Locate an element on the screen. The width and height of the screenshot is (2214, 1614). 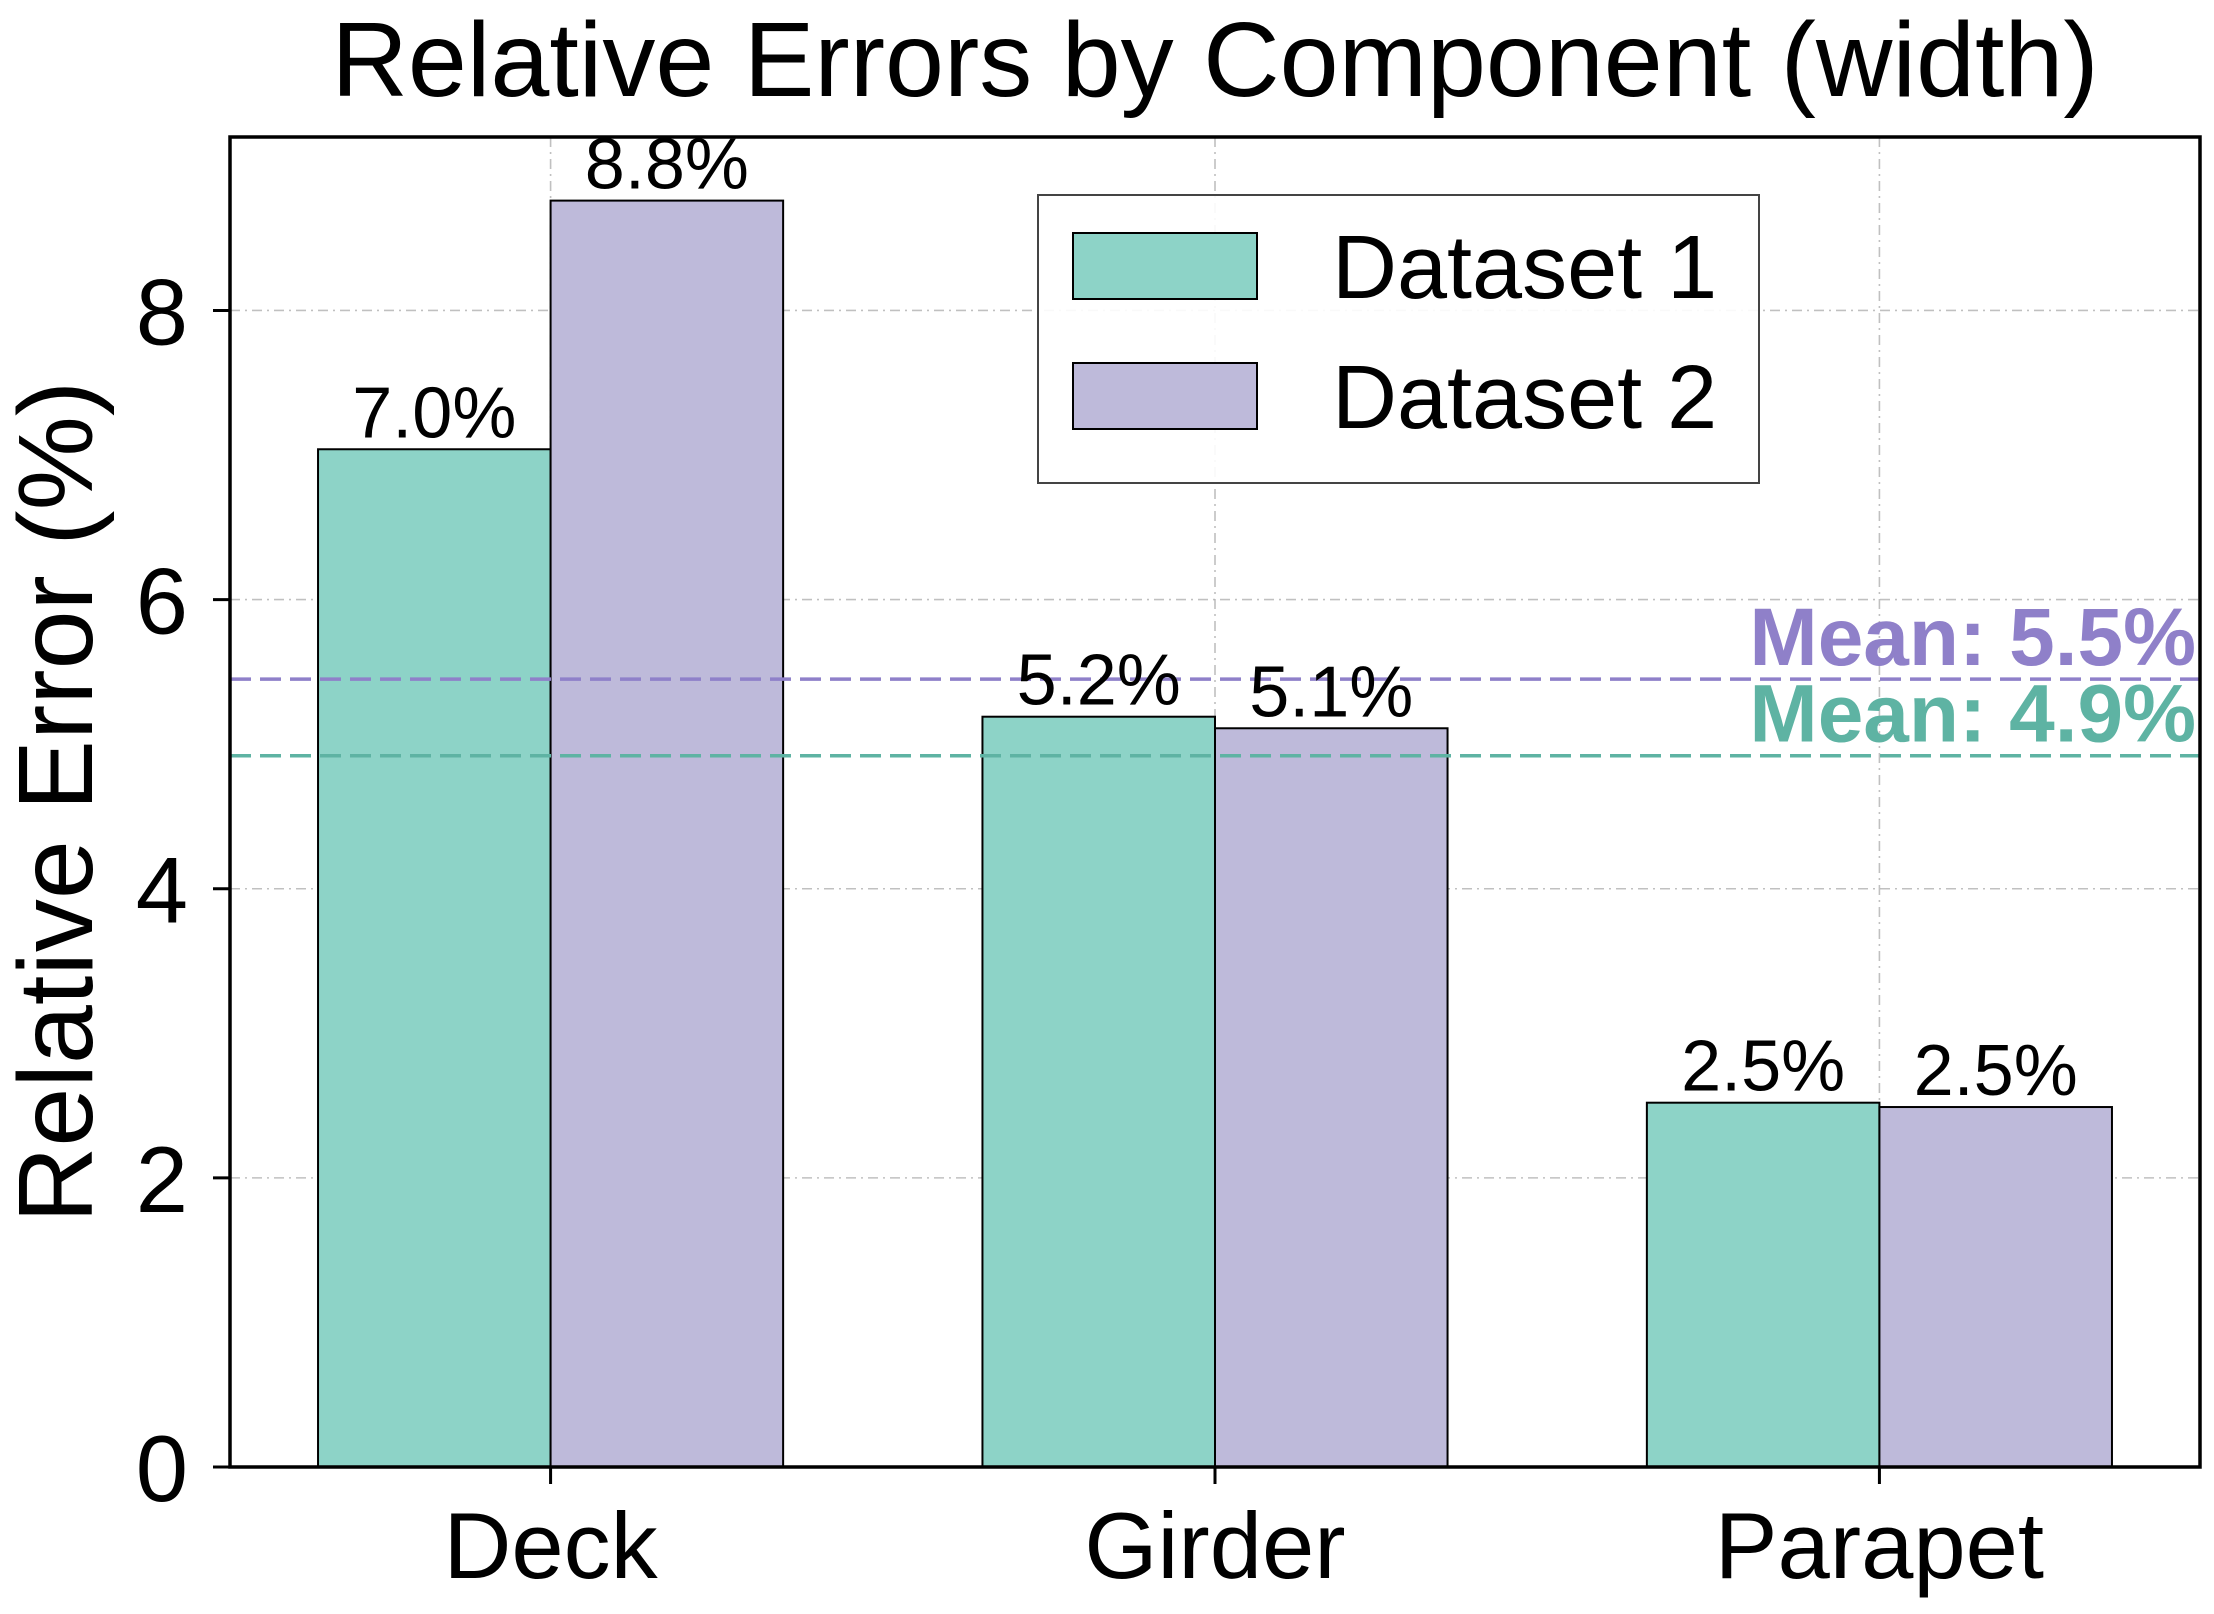
y-tick-label-2: 2 is located at coordinates (162, 1179).